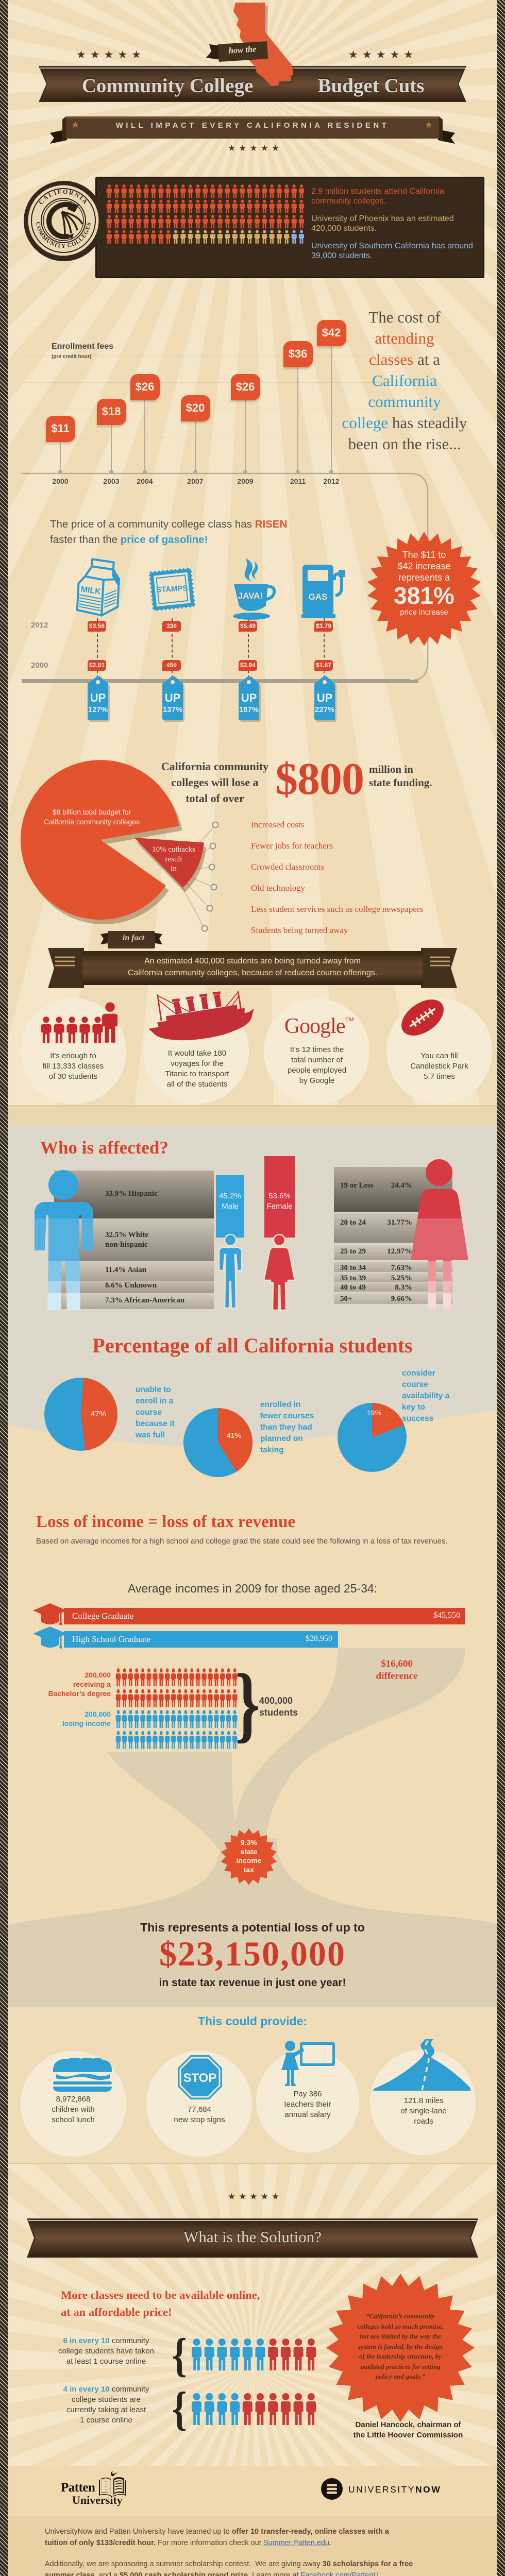  What do you see at coordinates (91, 590) in the screenshot?
I see `svg-text: MILK` at bounding box center [91, 590].